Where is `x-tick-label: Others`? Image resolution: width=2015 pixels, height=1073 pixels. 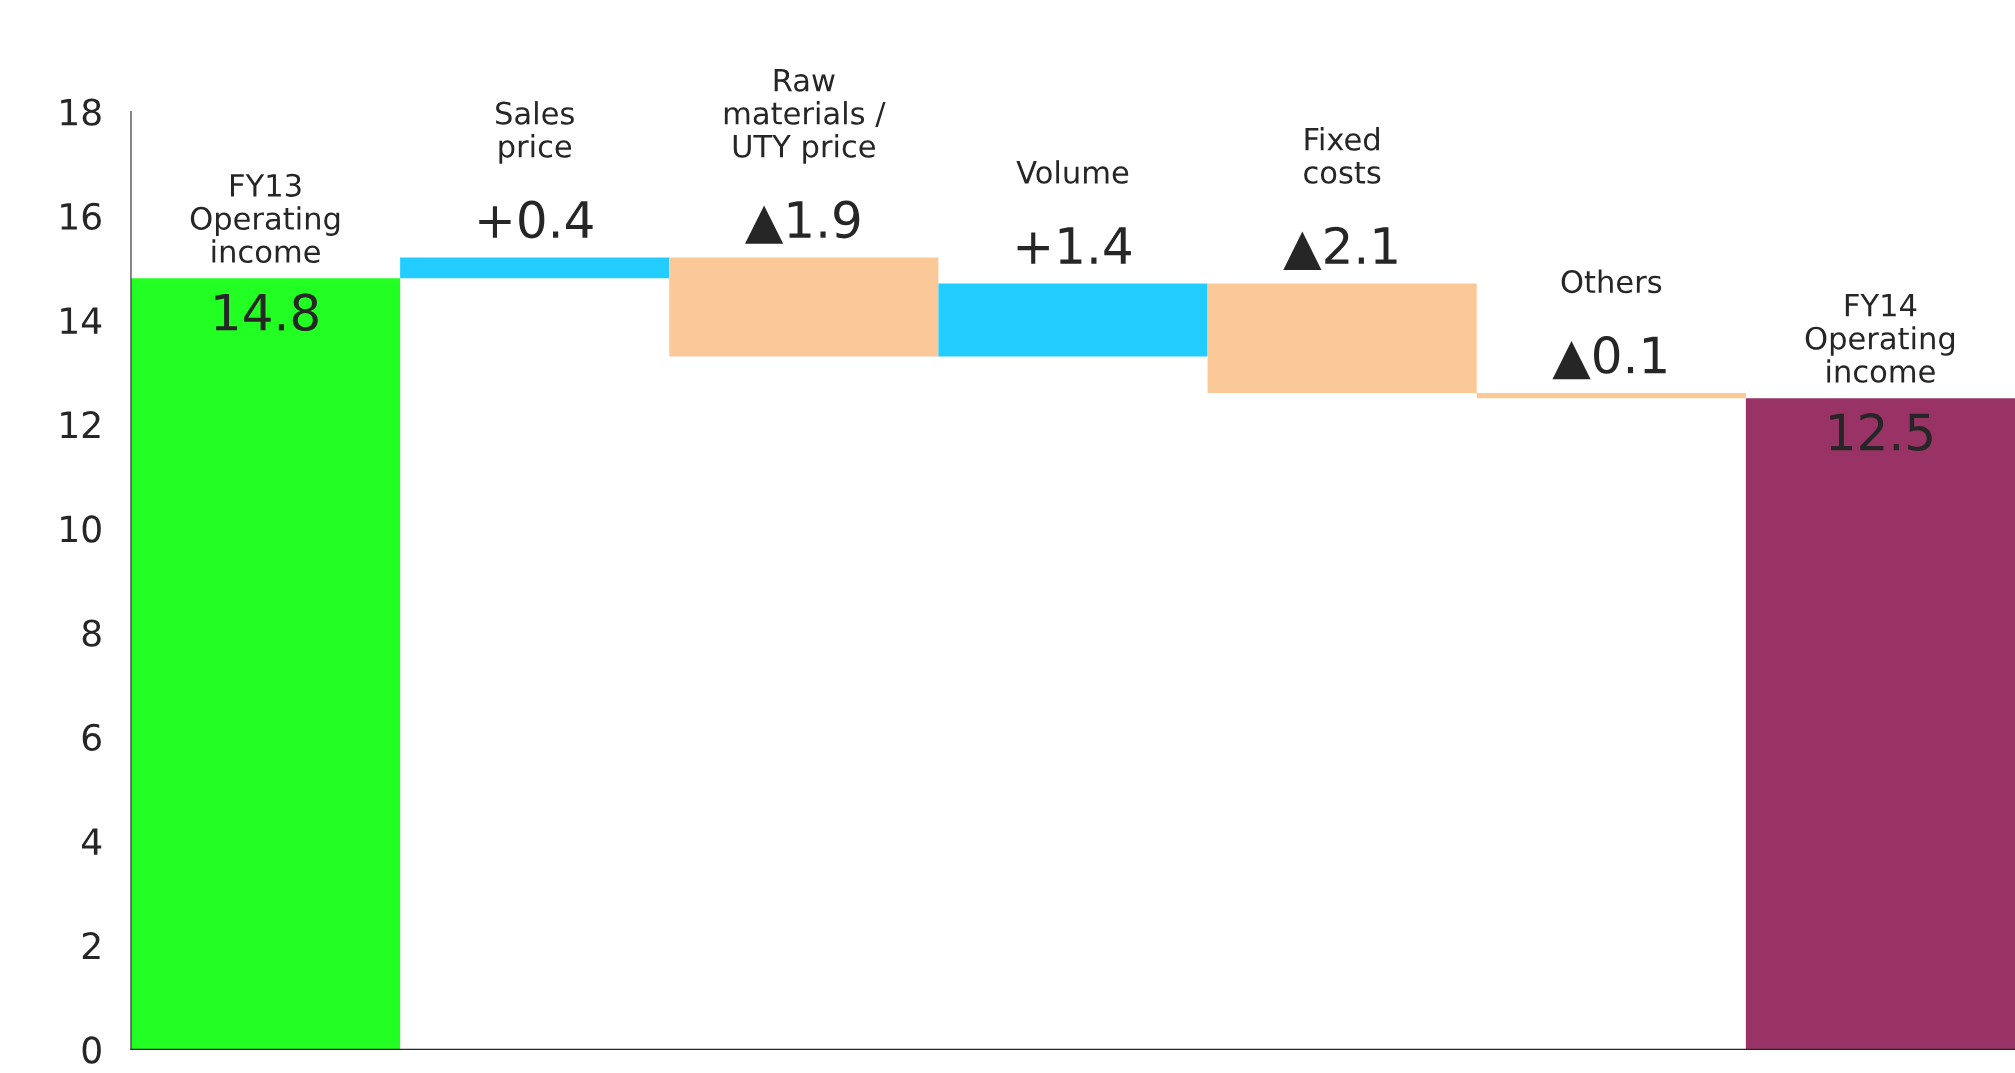
x-tick-label: Others is located at coordinates (1611, 281).